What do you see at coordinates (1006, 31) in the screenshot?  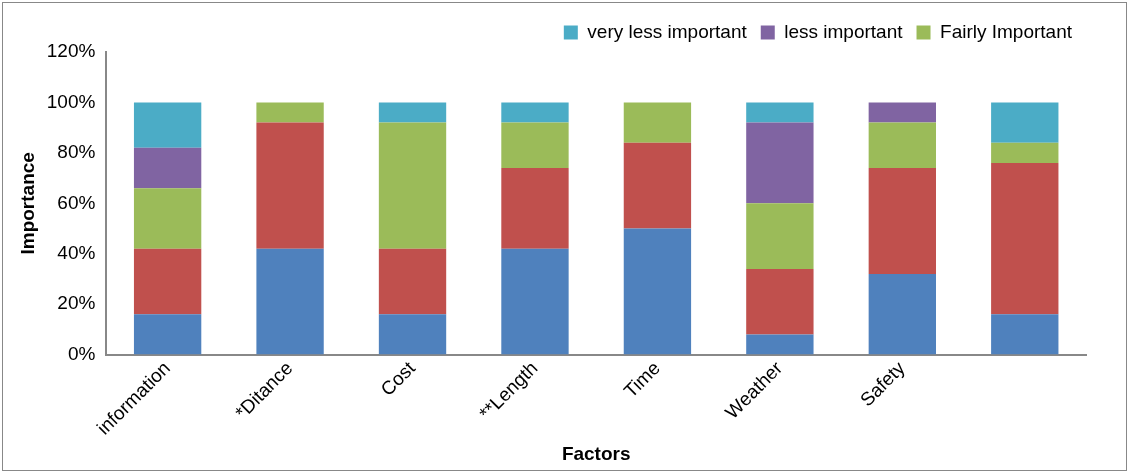 I see `legend-label: Fairly Important` at bounding box center [1006, 31].